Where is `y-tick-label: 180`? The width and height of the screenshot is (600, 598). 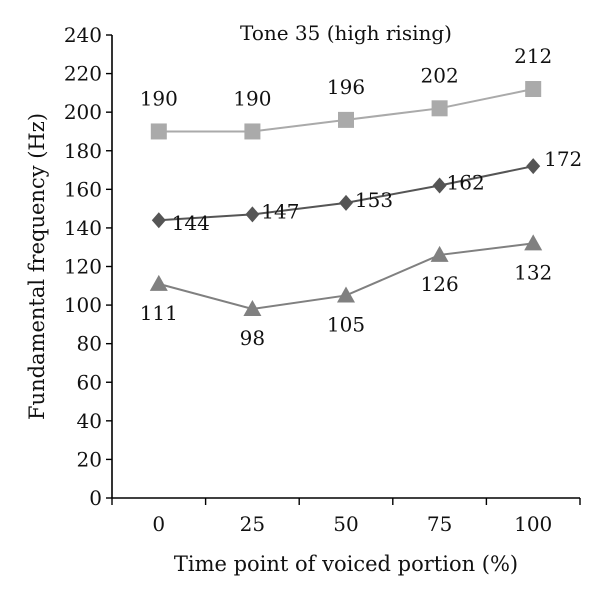
y-tick-label: 180 is located at coordinates (83, 151).